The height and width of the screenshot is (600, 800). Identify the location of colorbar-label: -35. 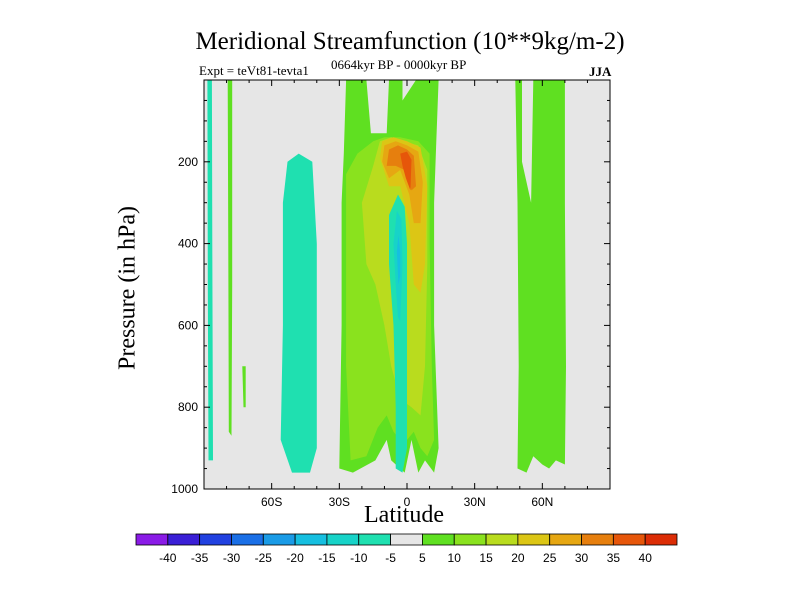
(200, 558).